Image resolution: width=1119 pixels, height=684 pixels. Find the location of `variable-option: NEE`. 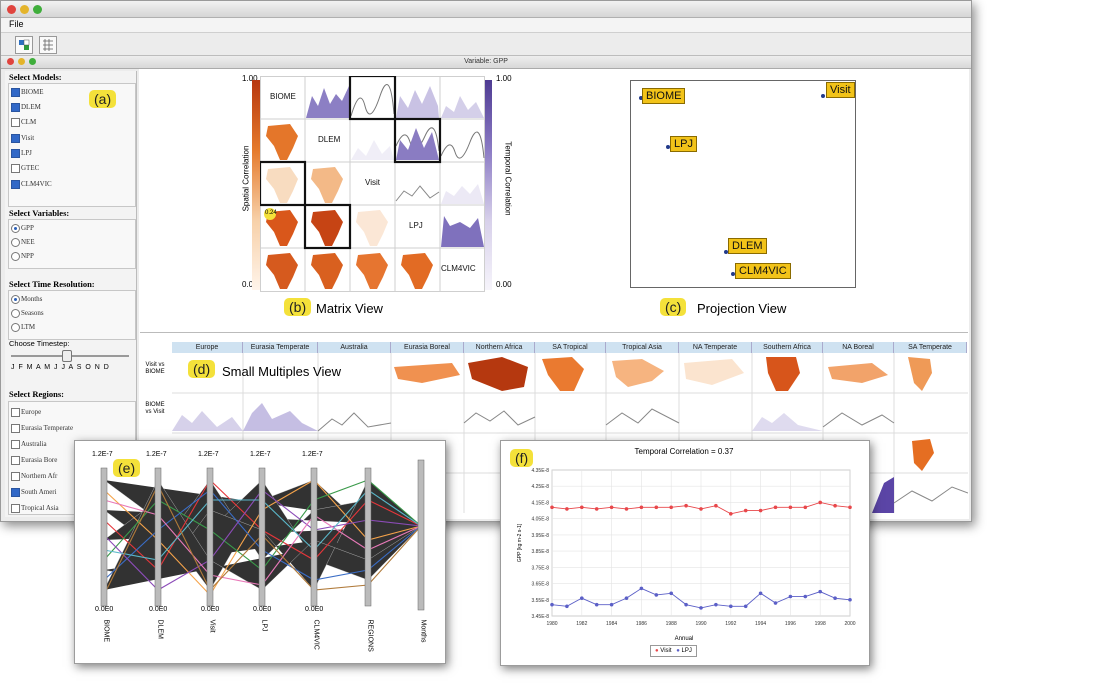

variable-option: NEE is located at coordinates (23, 242).